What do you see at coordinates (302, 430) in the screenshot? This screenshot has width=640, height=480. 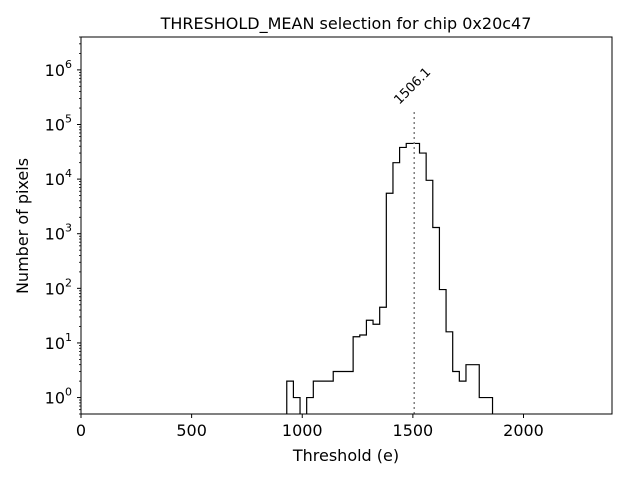 I see `x-tick-label: 1000` at bounding box center [302, 430].